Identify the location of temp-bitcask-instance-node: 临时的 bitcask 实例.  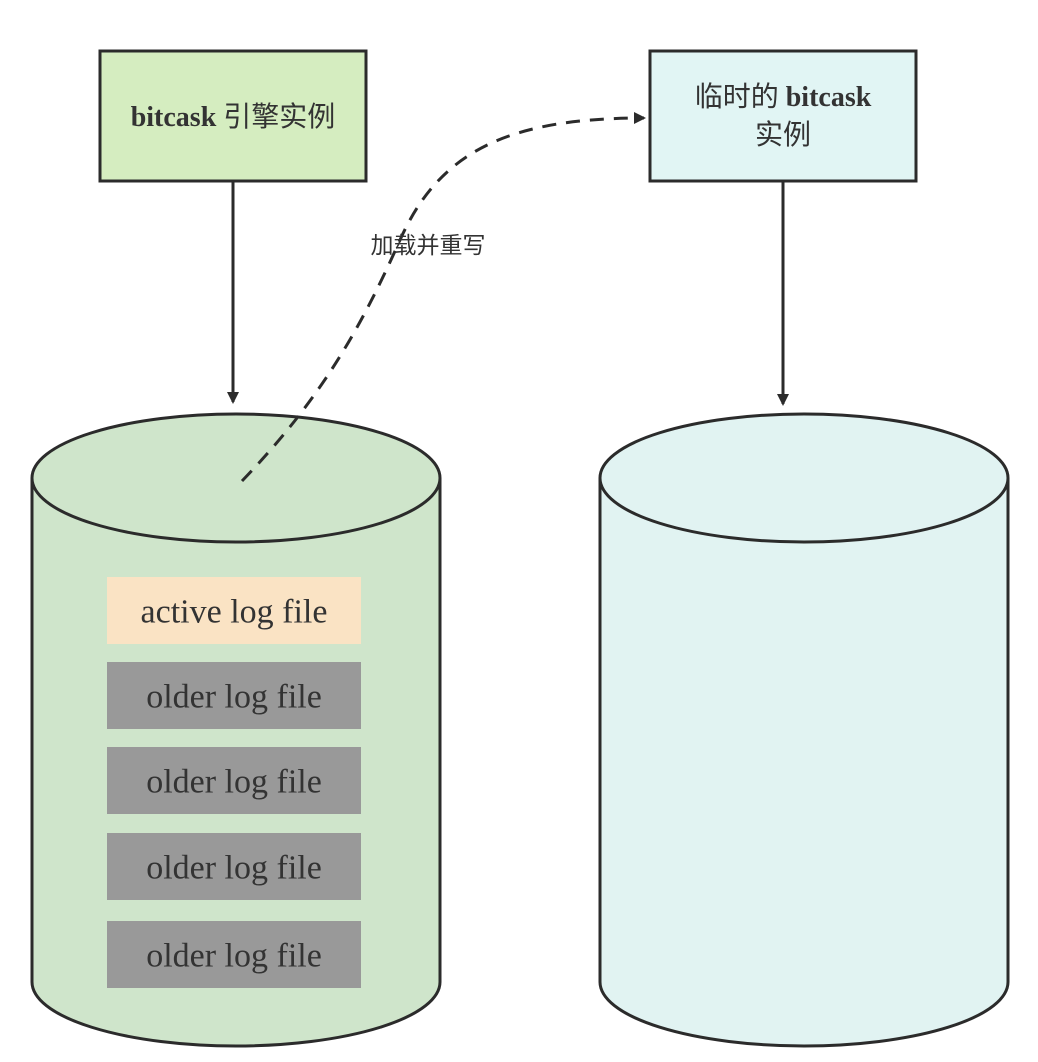
(783, 116).